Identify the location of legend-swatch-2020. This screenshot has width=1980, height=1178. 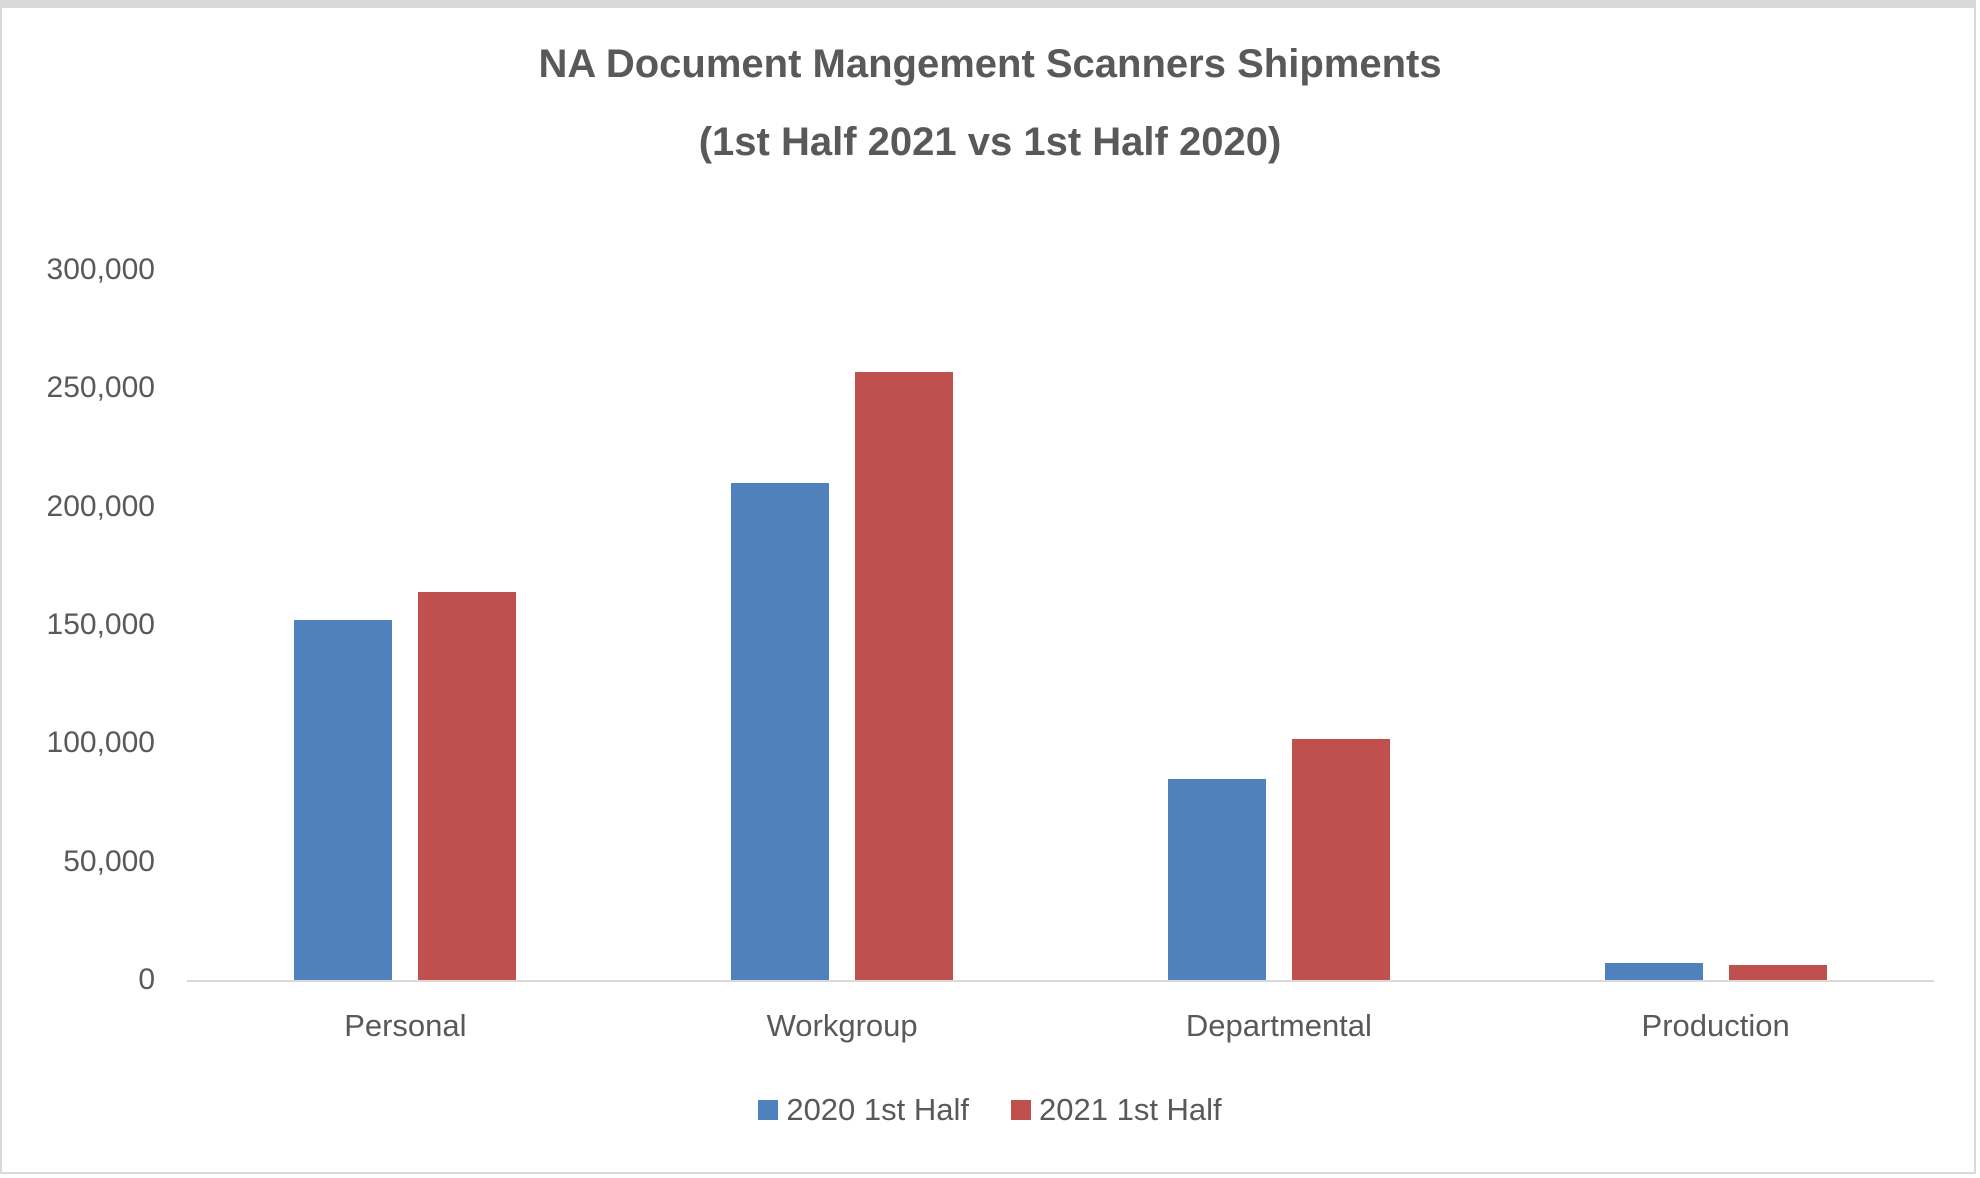
(768, 1110).